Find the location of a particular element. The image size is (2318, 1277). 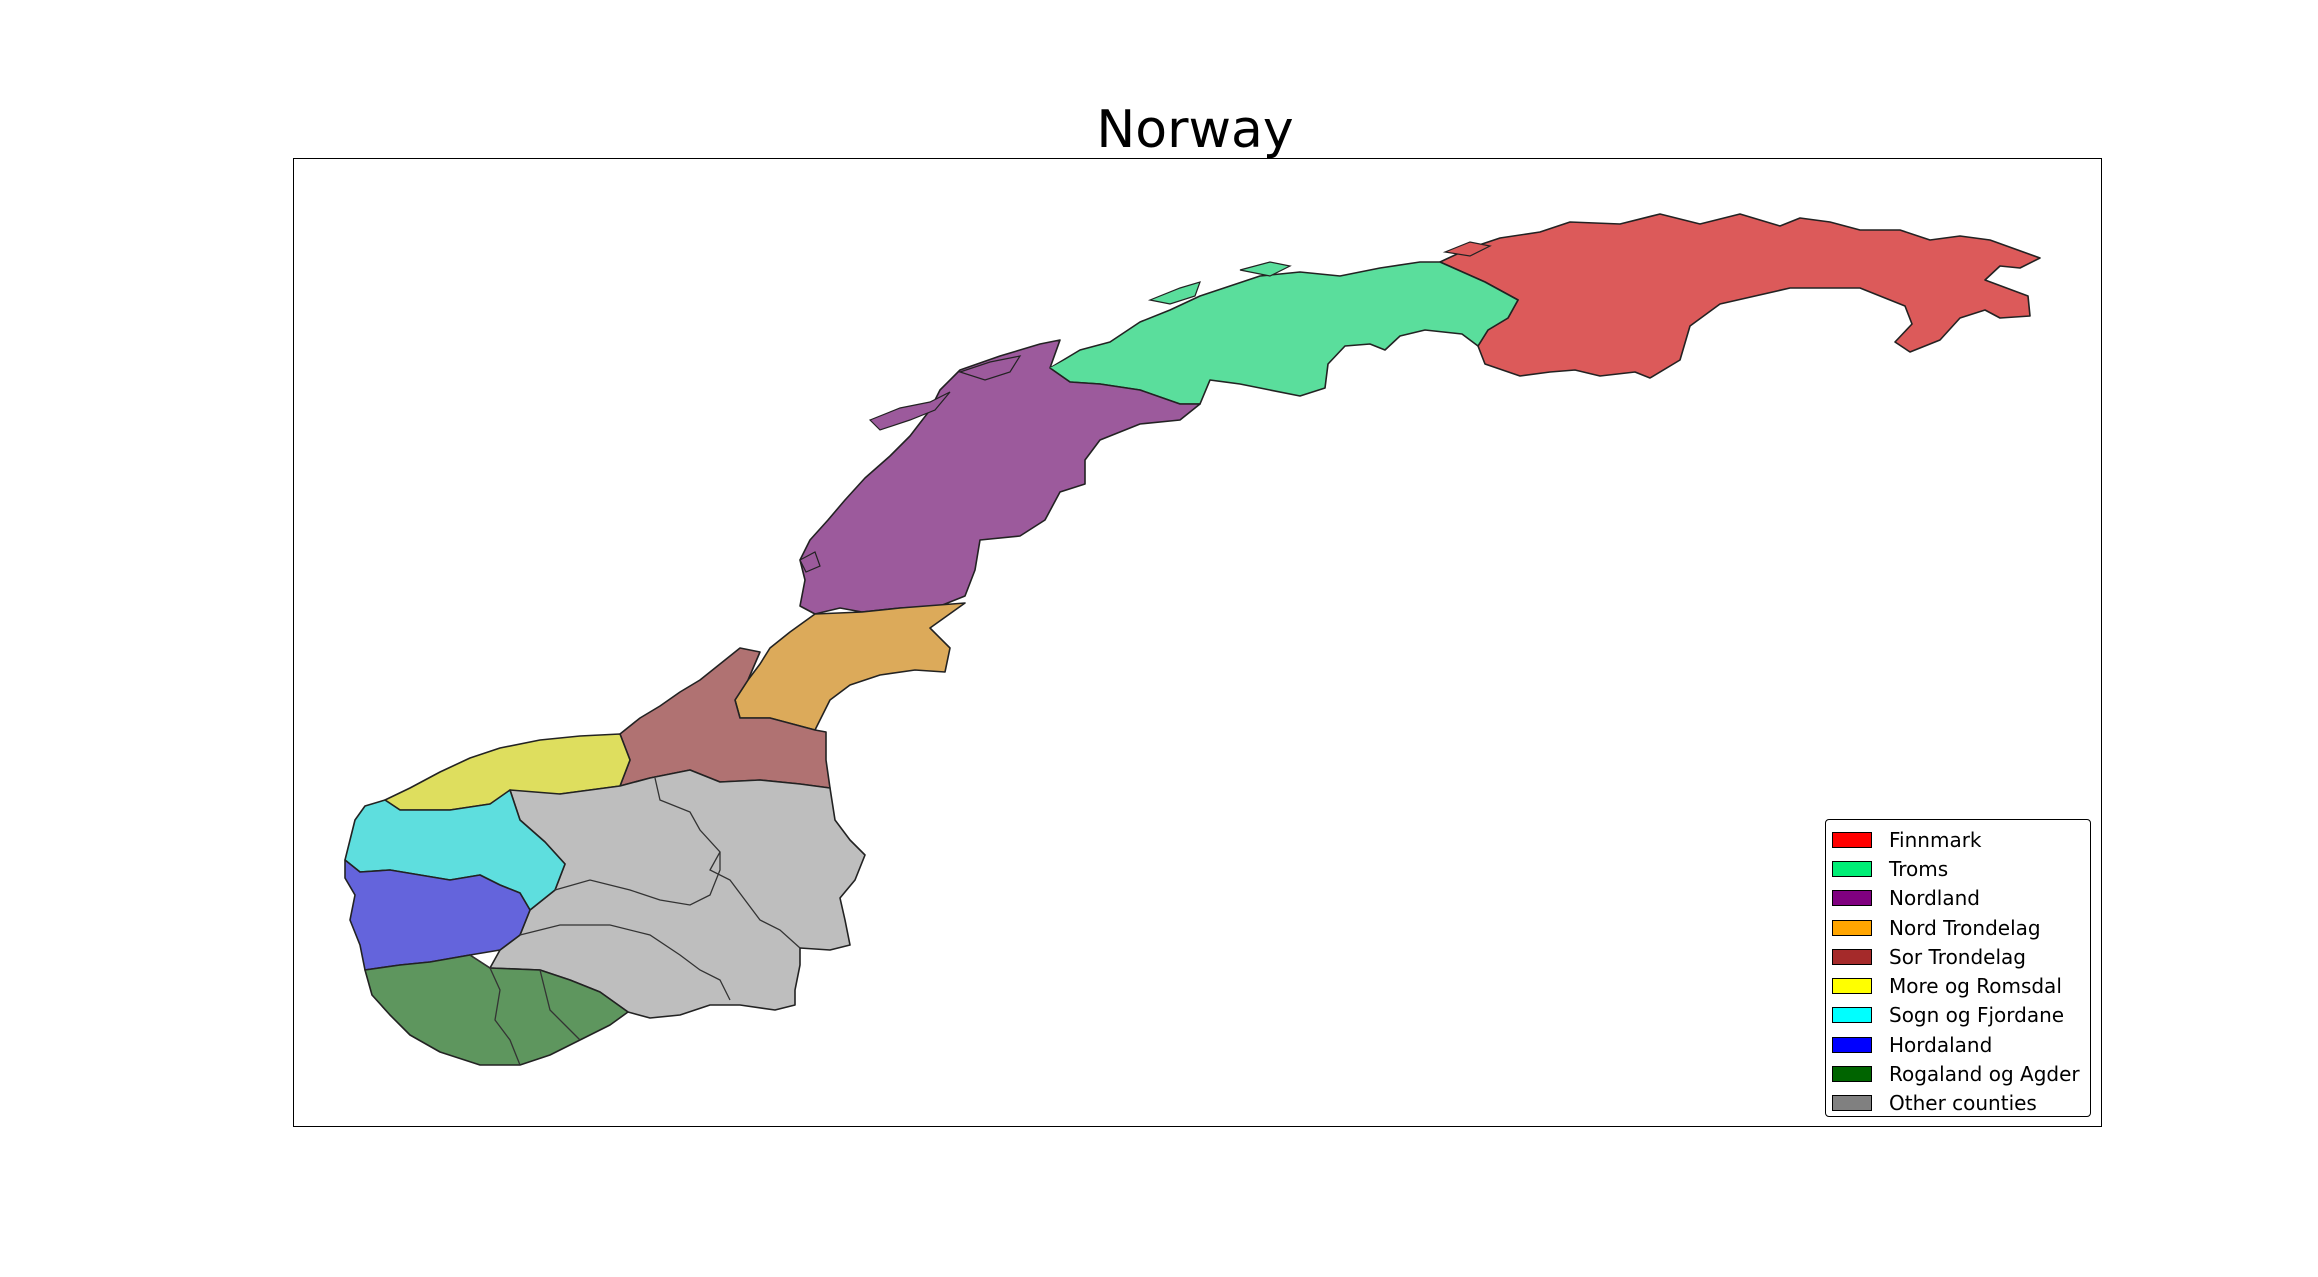

island-senja is located at coordinates (1174, 293).